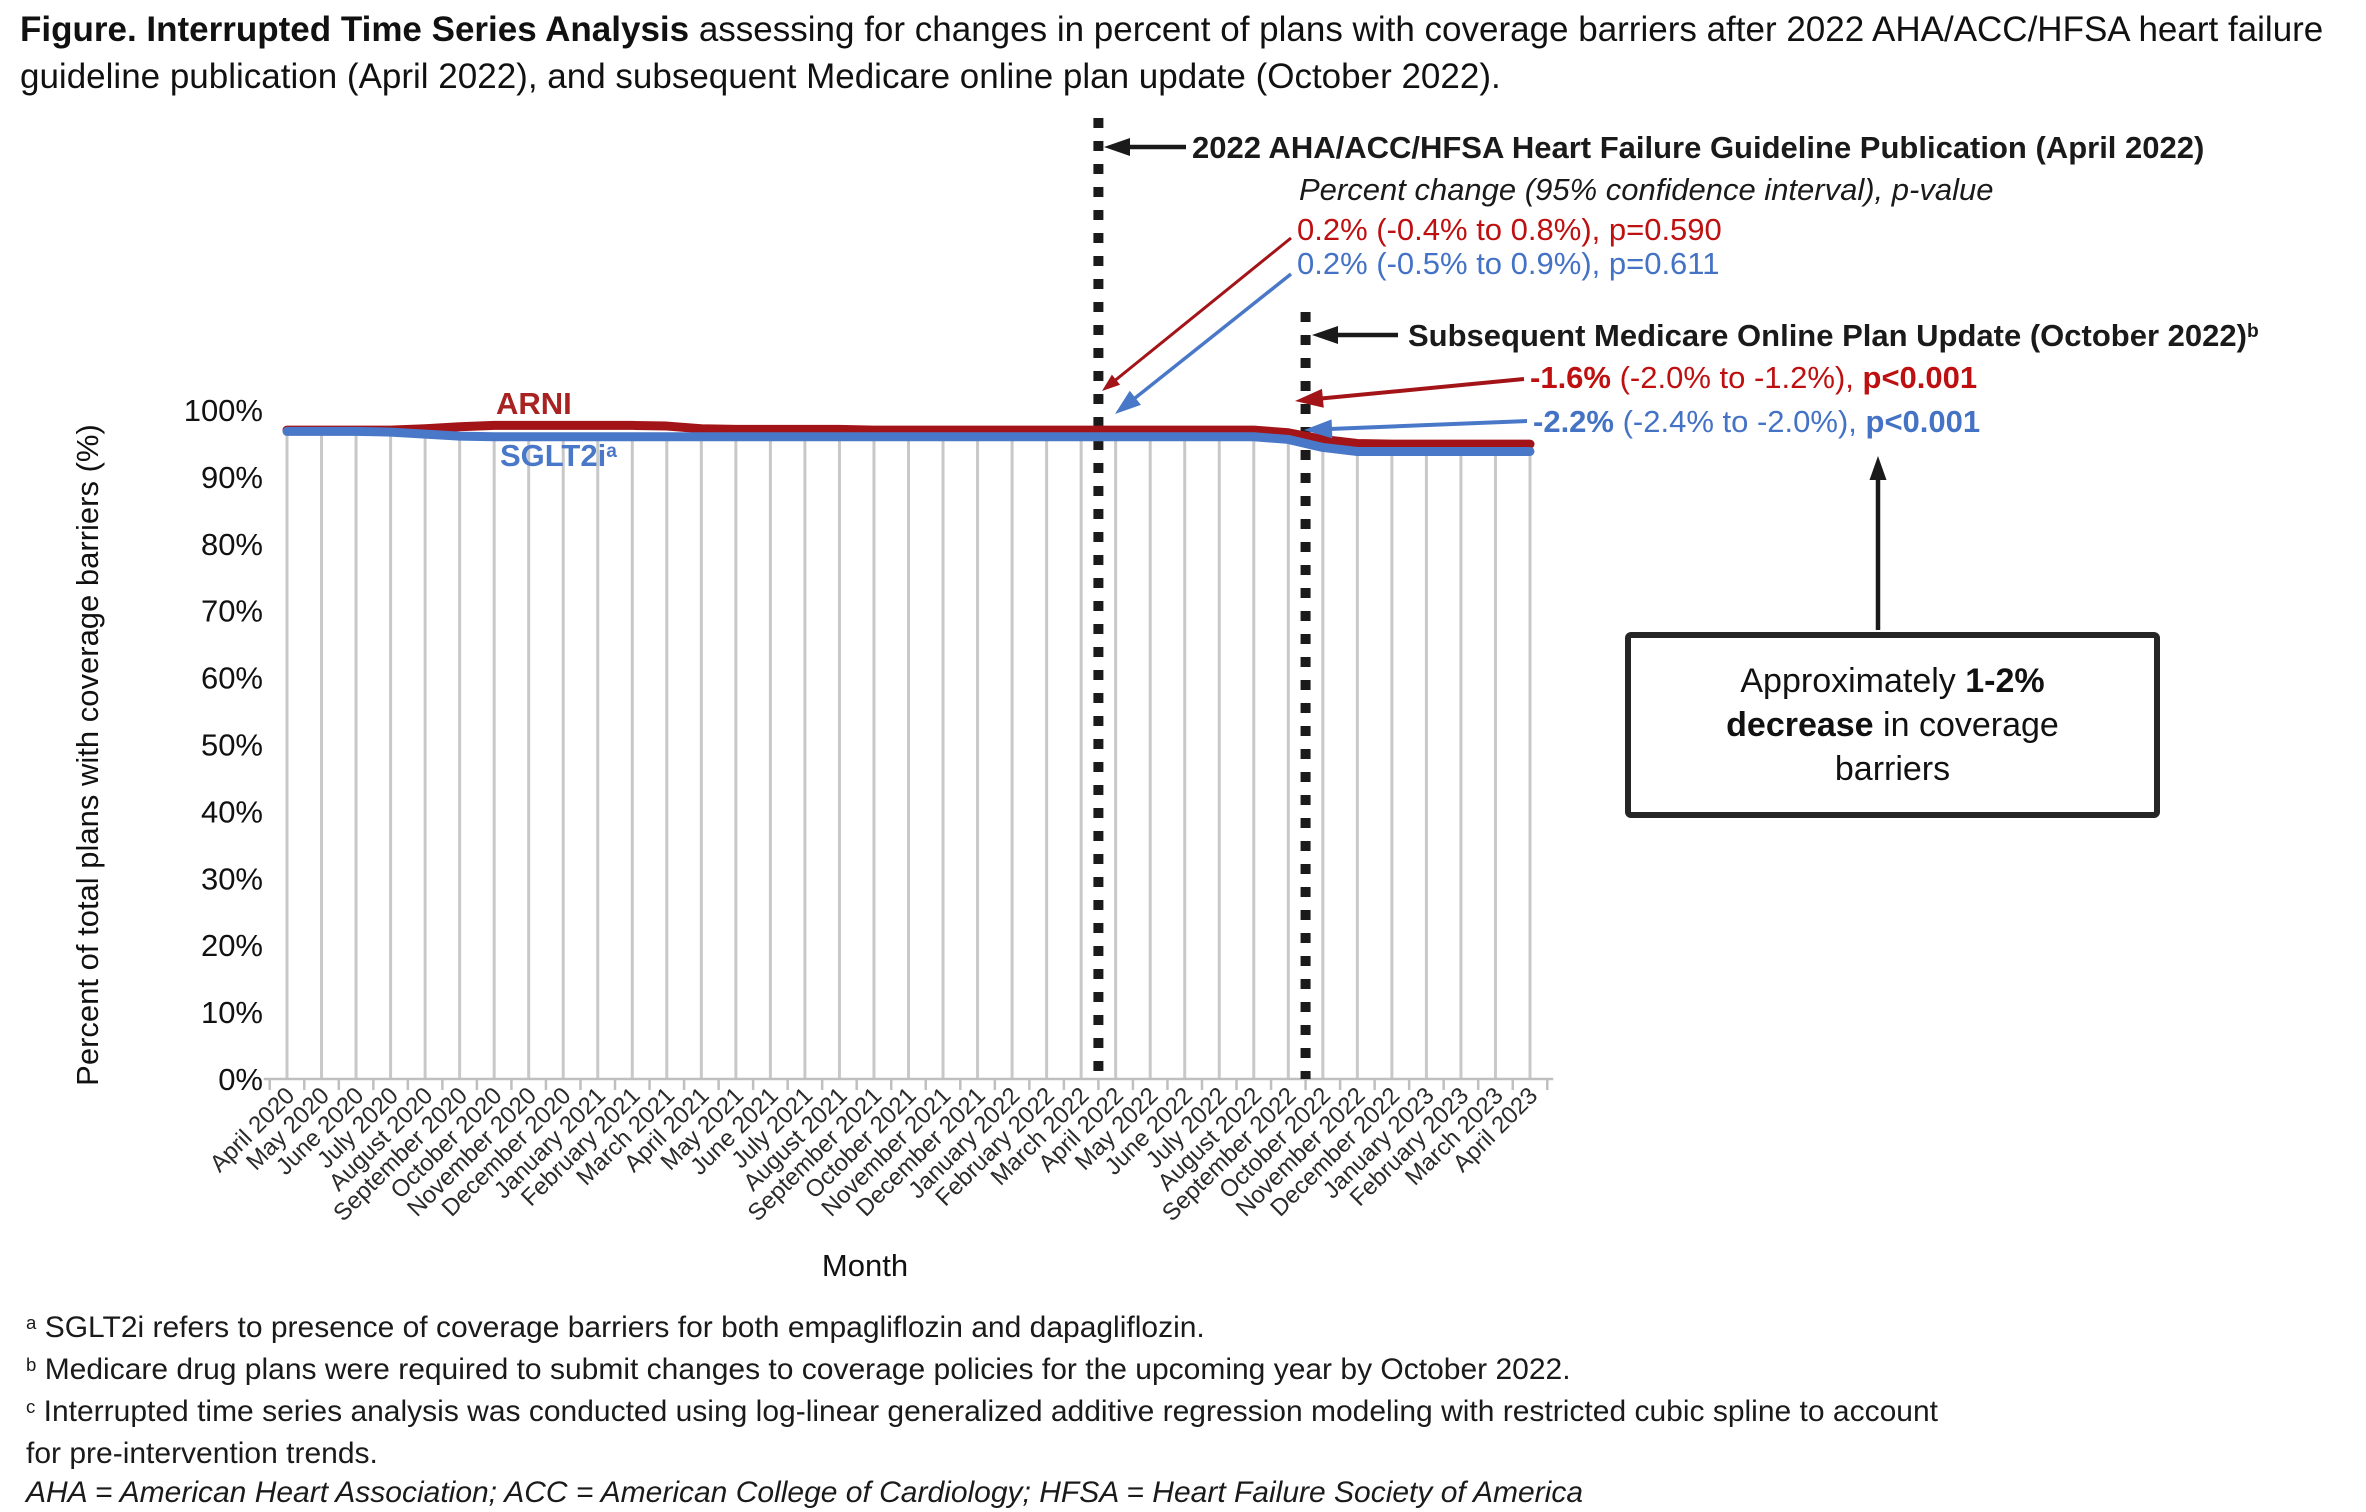 Image resolution: width=2366 pixels, height=1512 pixels. What do you see at coordinates (2252, 332) in the screenshot?
I see `update-annotation-title-sup: b` at bounding box center [2252, 332].